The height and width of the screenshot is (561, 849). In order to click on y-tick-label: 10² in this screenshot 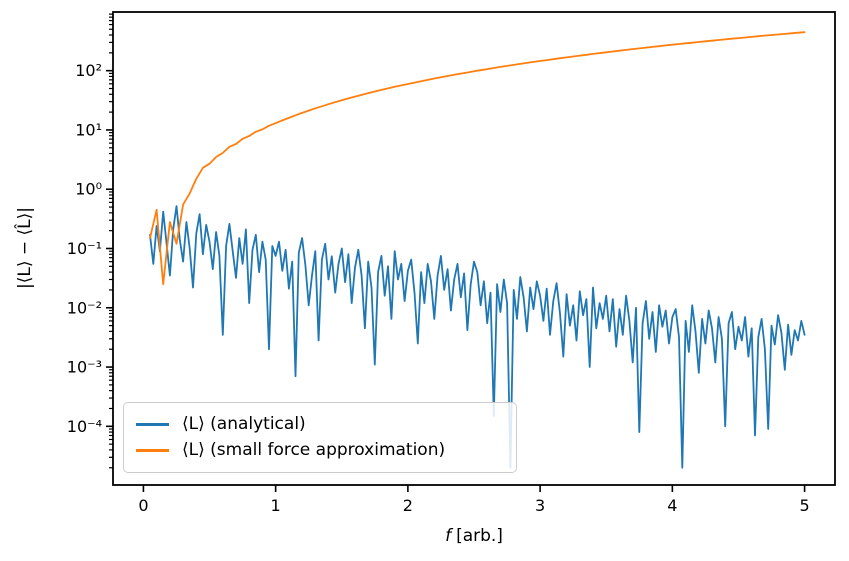, I will do `click(88, 70)`.